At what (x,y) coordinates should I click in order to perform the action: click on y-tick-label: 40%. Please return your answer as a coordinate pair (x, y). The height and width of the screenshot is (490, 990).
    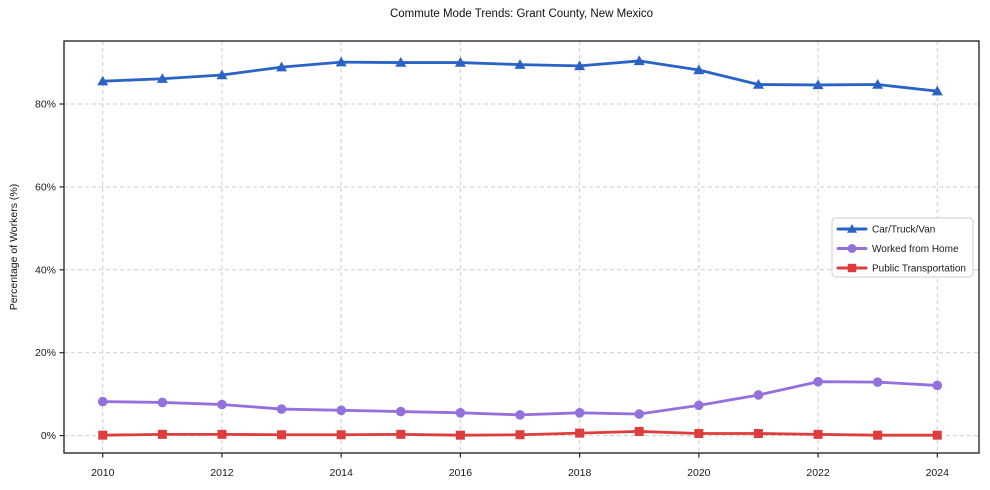
    Looking at the image, I should click on (45, 270).